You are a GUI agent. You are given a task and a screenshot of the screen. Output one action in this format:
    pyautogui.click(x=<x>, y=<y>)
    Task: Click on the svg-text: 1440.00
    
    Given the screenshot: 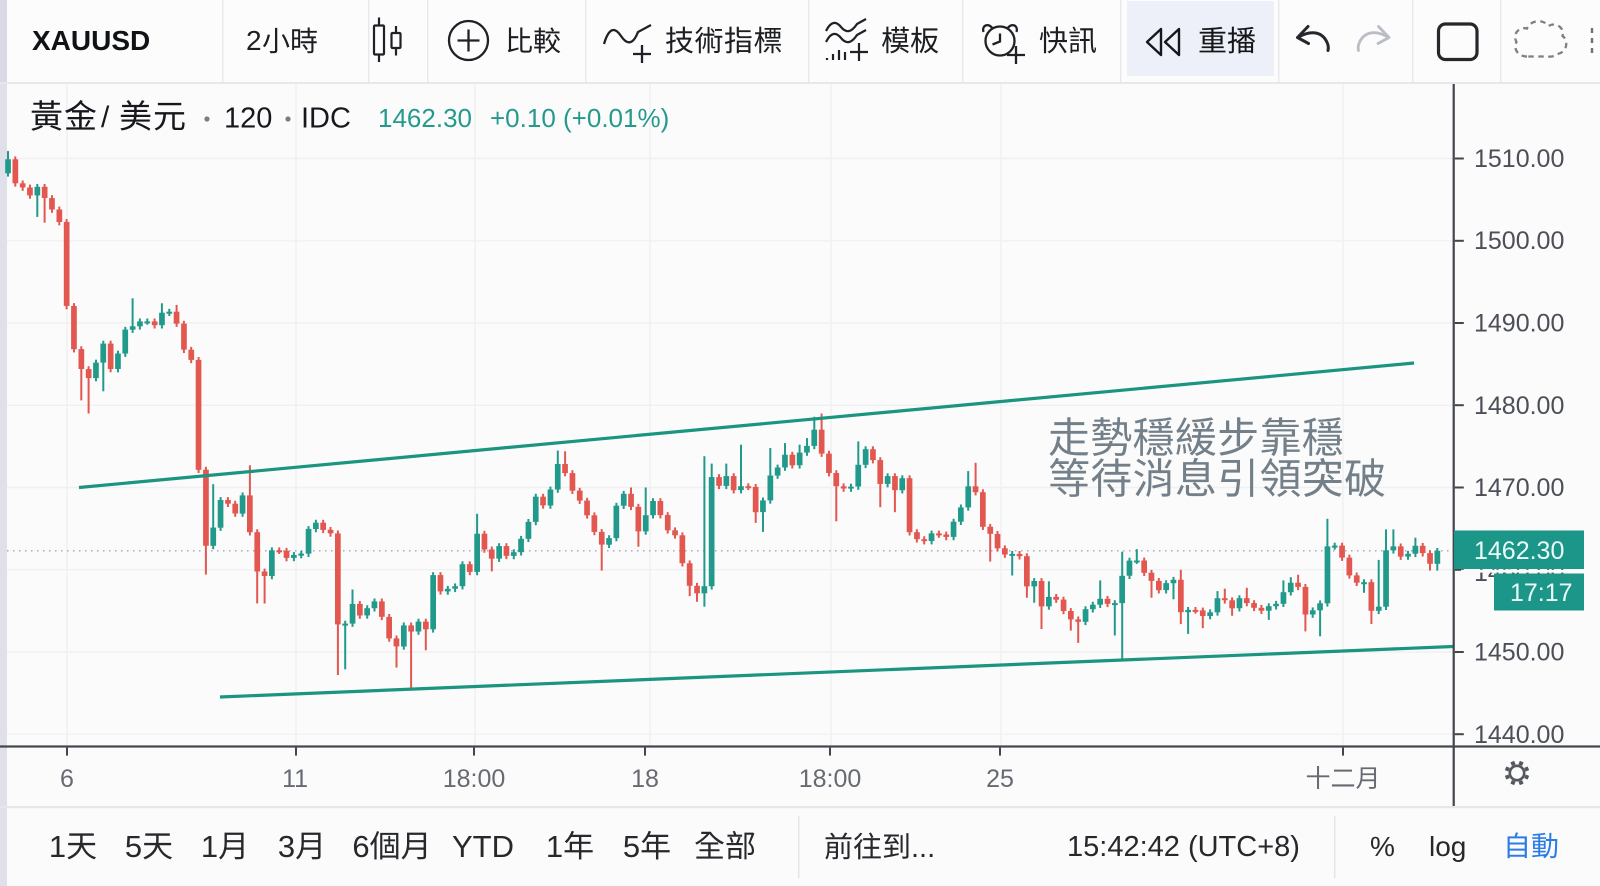 What is the action you would take?
    pyautogui.click(x=1519, y=735)
    